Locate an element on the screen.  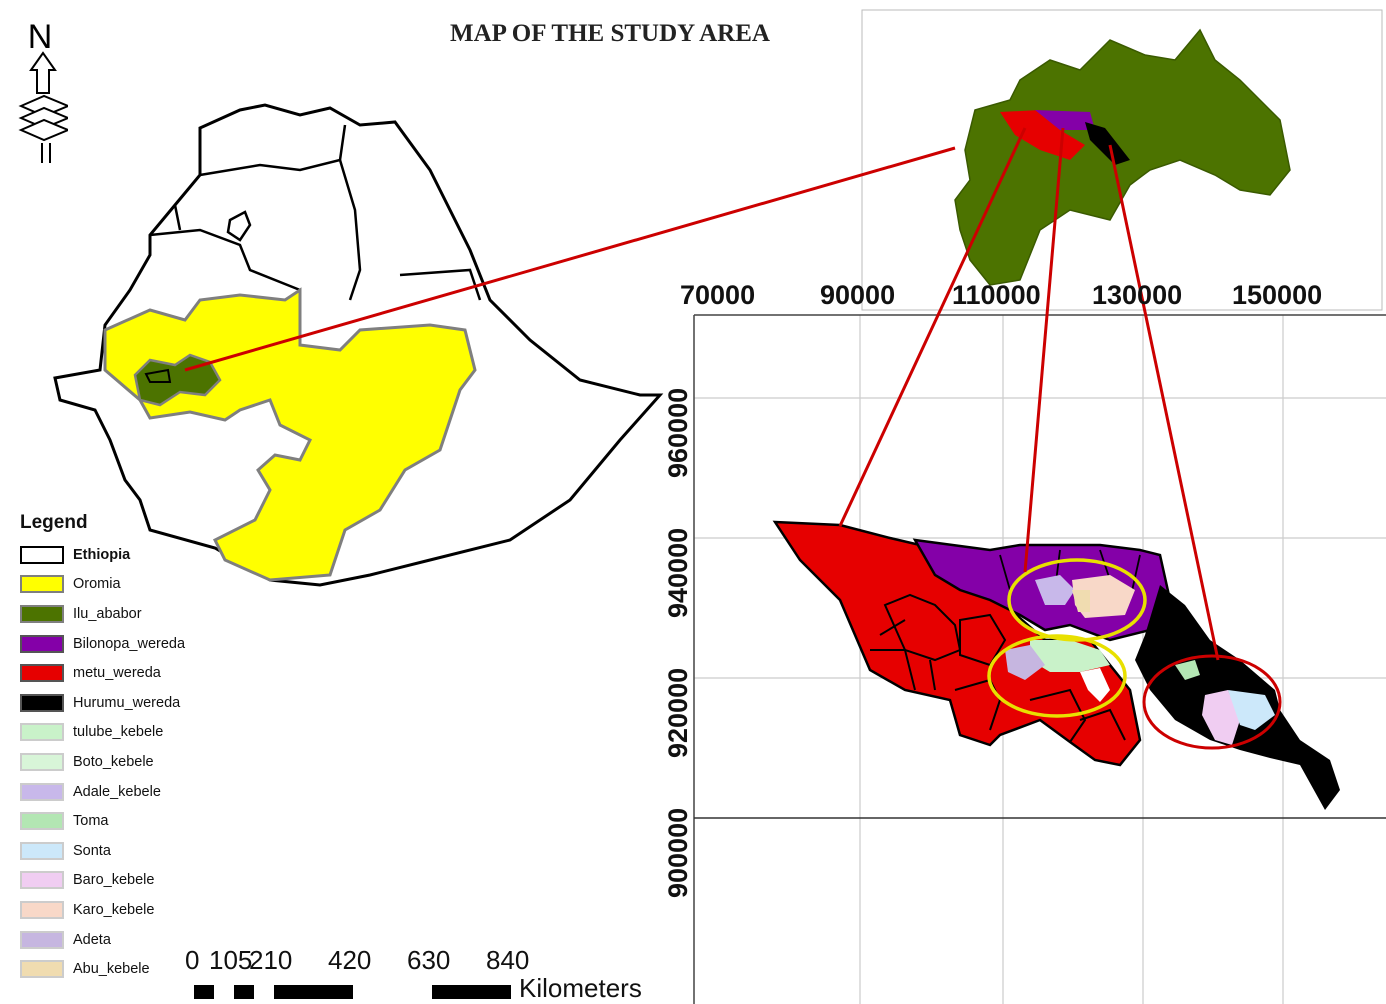
legend-item: Bilonopa_wereda is located at coordinates (140, 644).